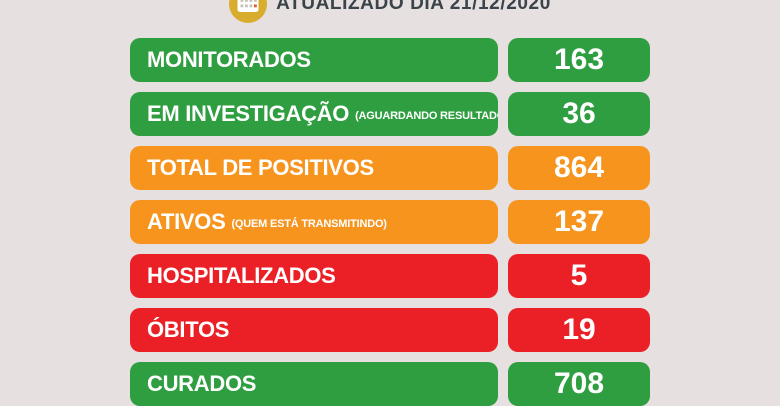 The height and width of the screenshot is (406, 780). Describe the element at coordinates (579, 222) in the screenshot. I see `stat-value: 137` at that location.